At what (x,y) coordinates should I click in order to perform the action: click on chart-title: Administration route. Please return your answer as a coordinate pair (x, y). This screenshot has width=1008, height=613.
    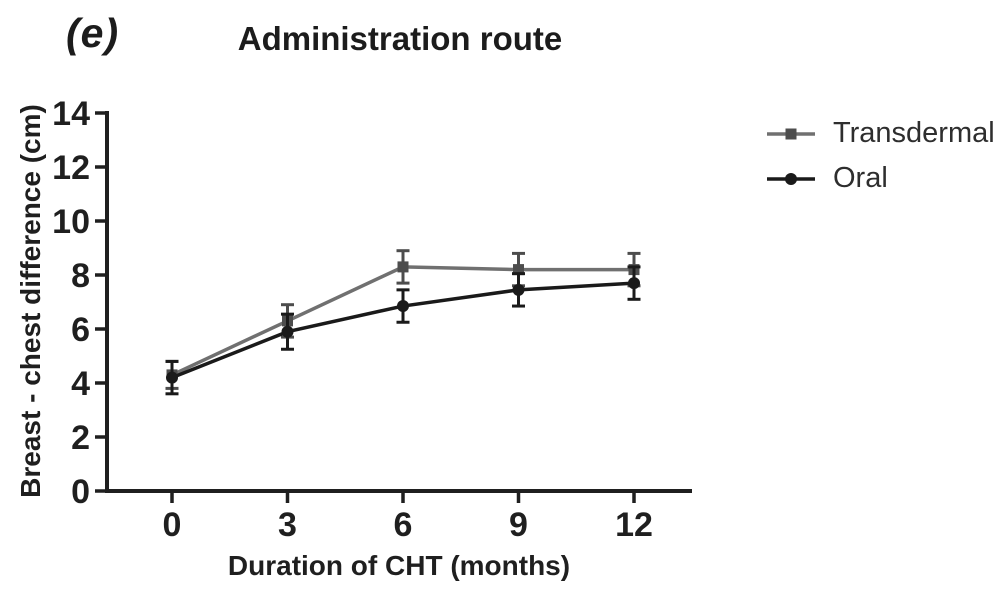
    Looking at the image, I should click on (400, 38).